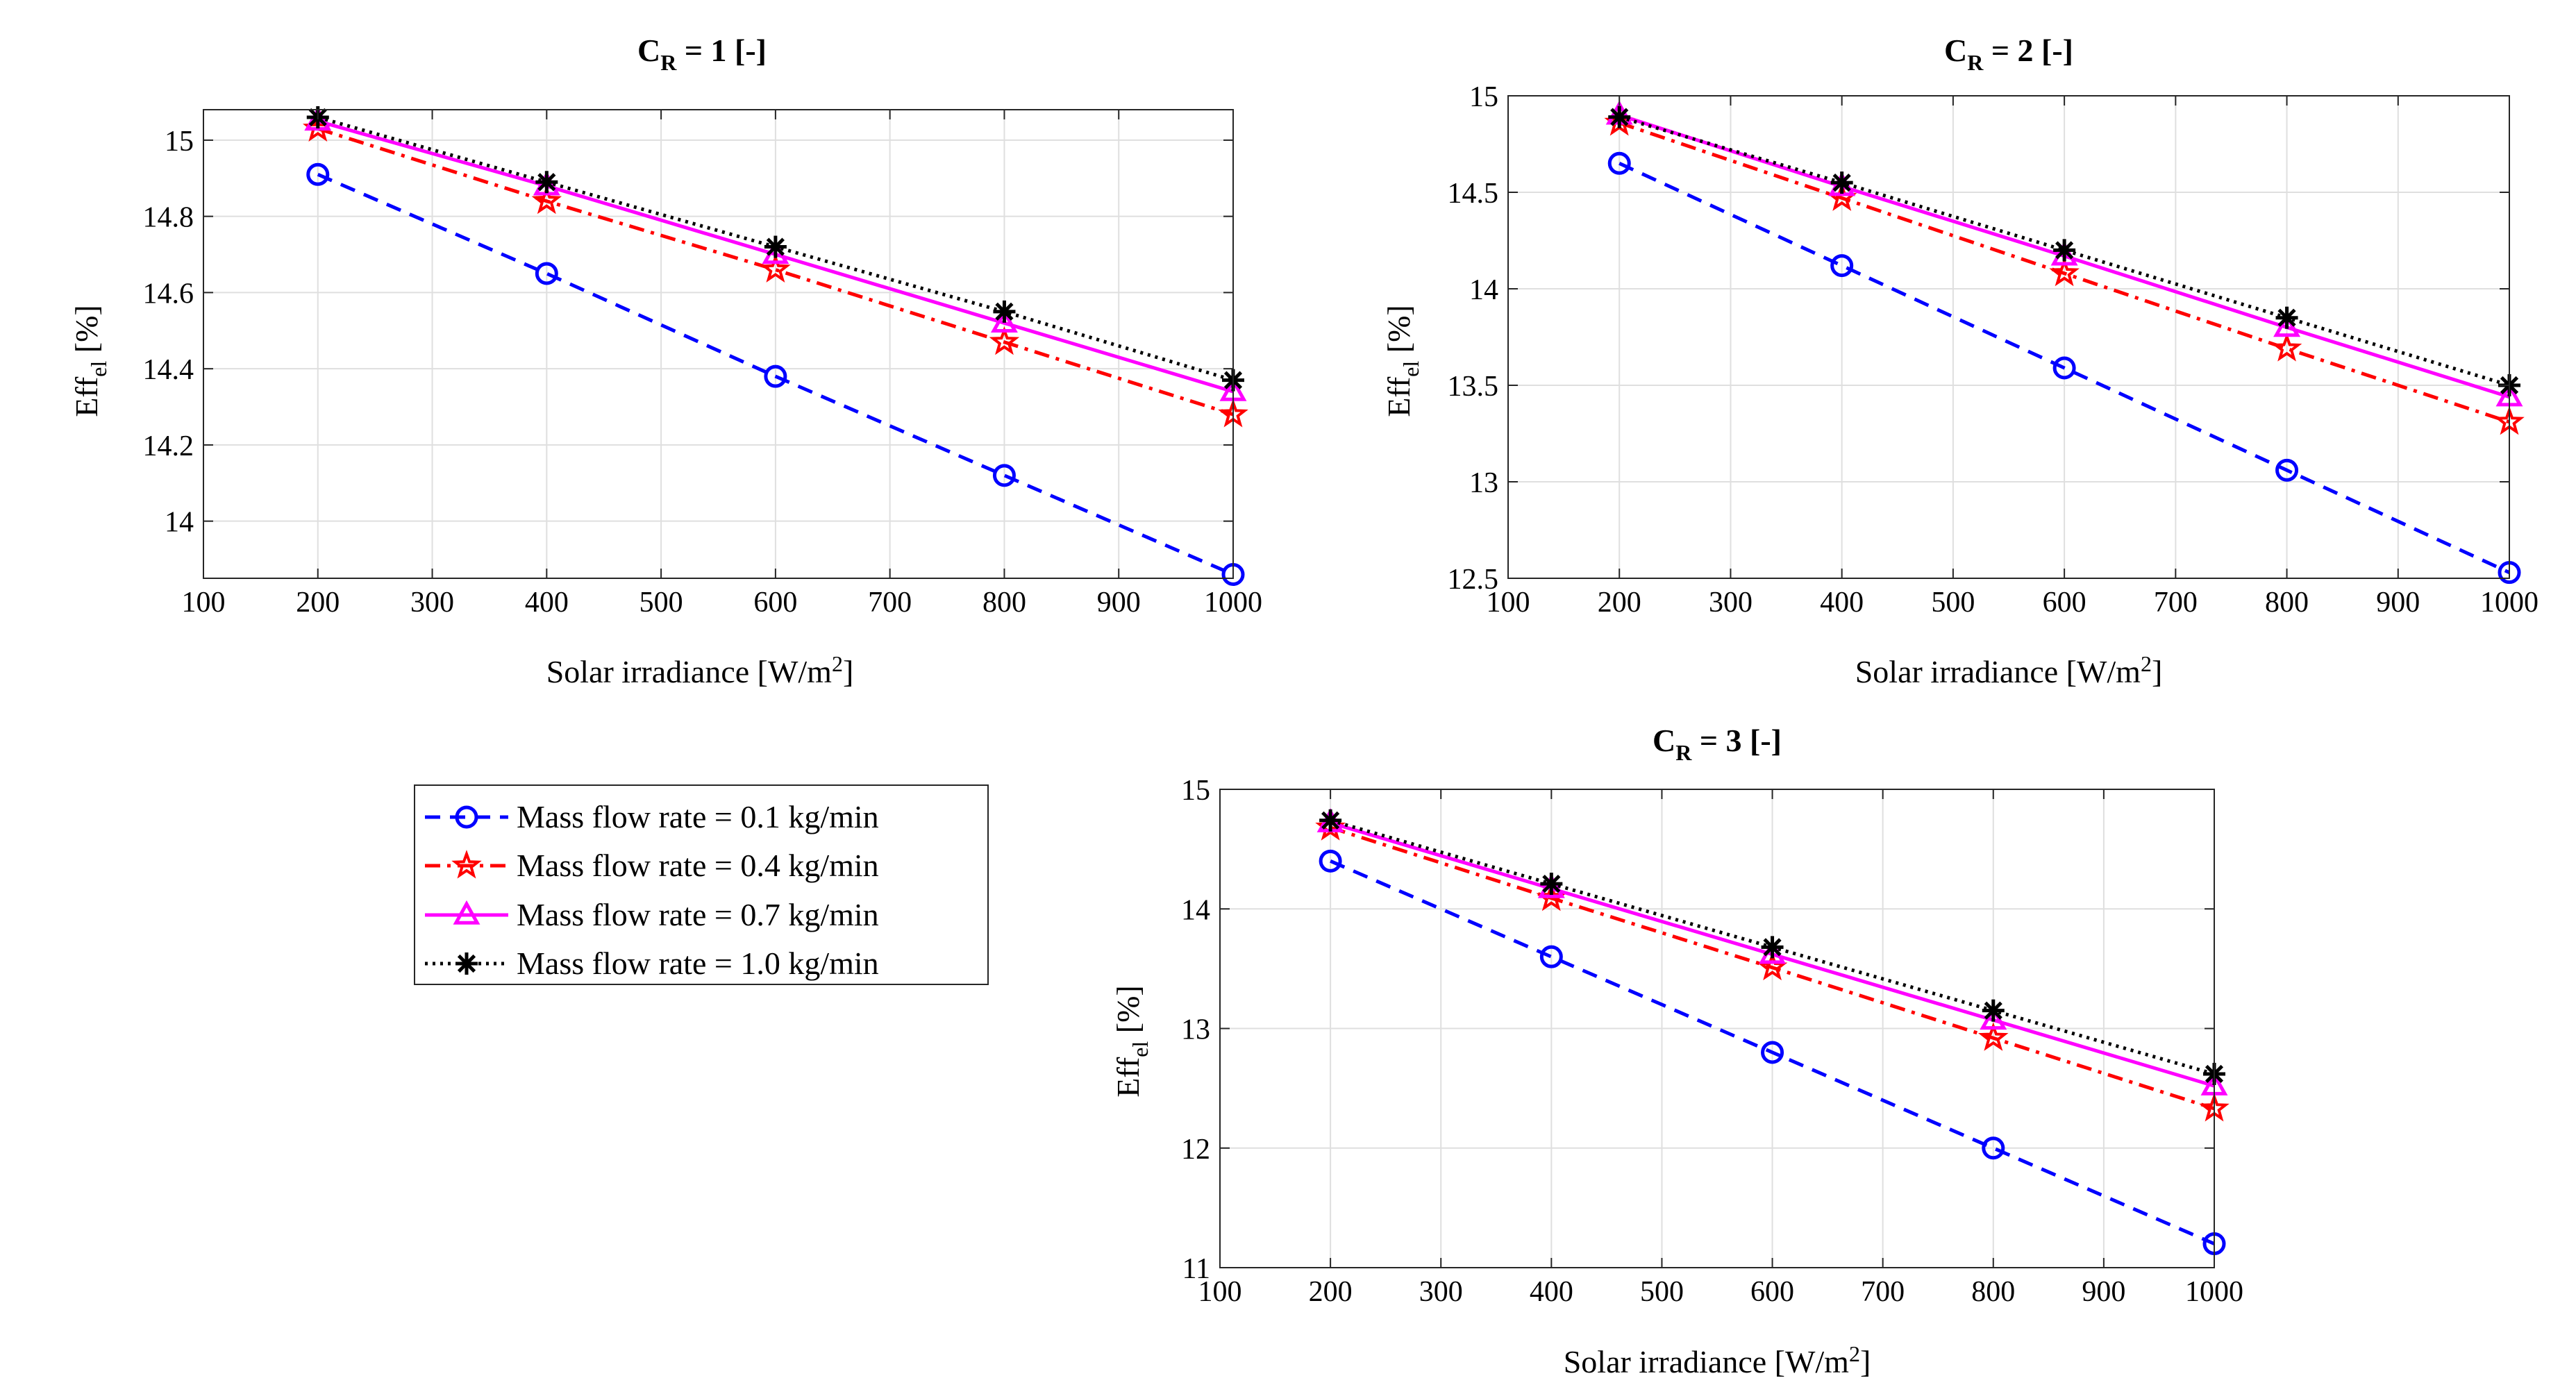  Describe the element at coordinates (1473, 194) in the screenshot. I see `y-tick-label: 14.5` at that location.